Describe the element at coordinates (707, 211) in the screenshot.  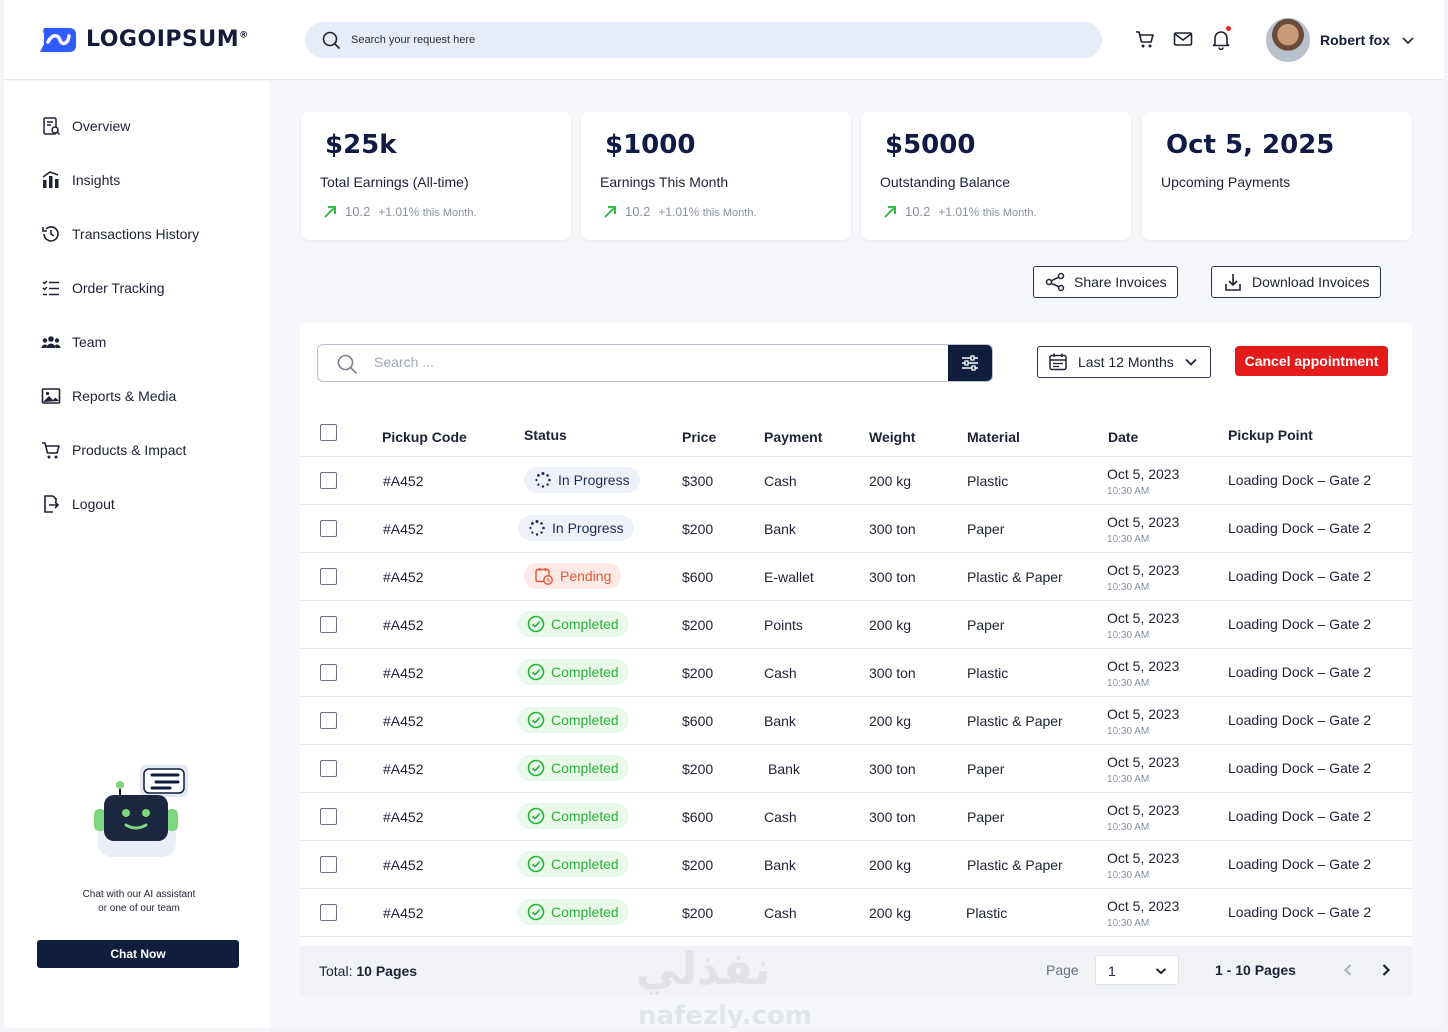
I see `trend-percent: +1.01% this Month.` at that location.